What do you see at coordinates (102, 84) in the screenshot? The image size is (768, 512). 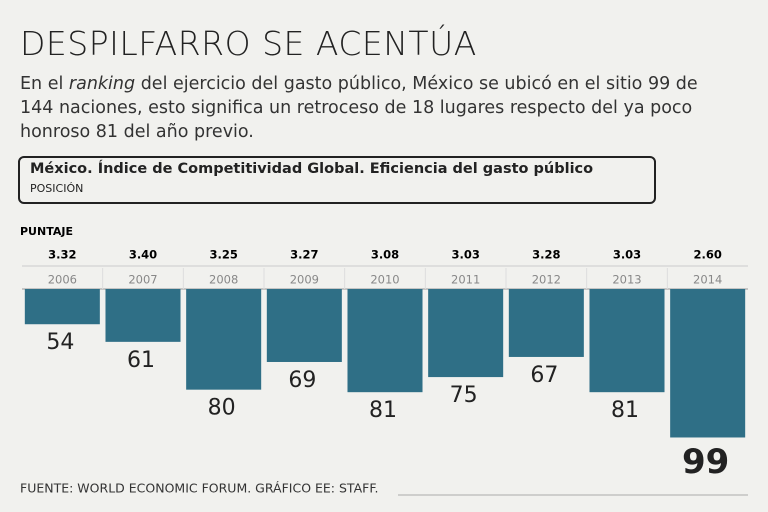 I see `subtitle-emphasis: ranking` at bounding box center [102, 84].